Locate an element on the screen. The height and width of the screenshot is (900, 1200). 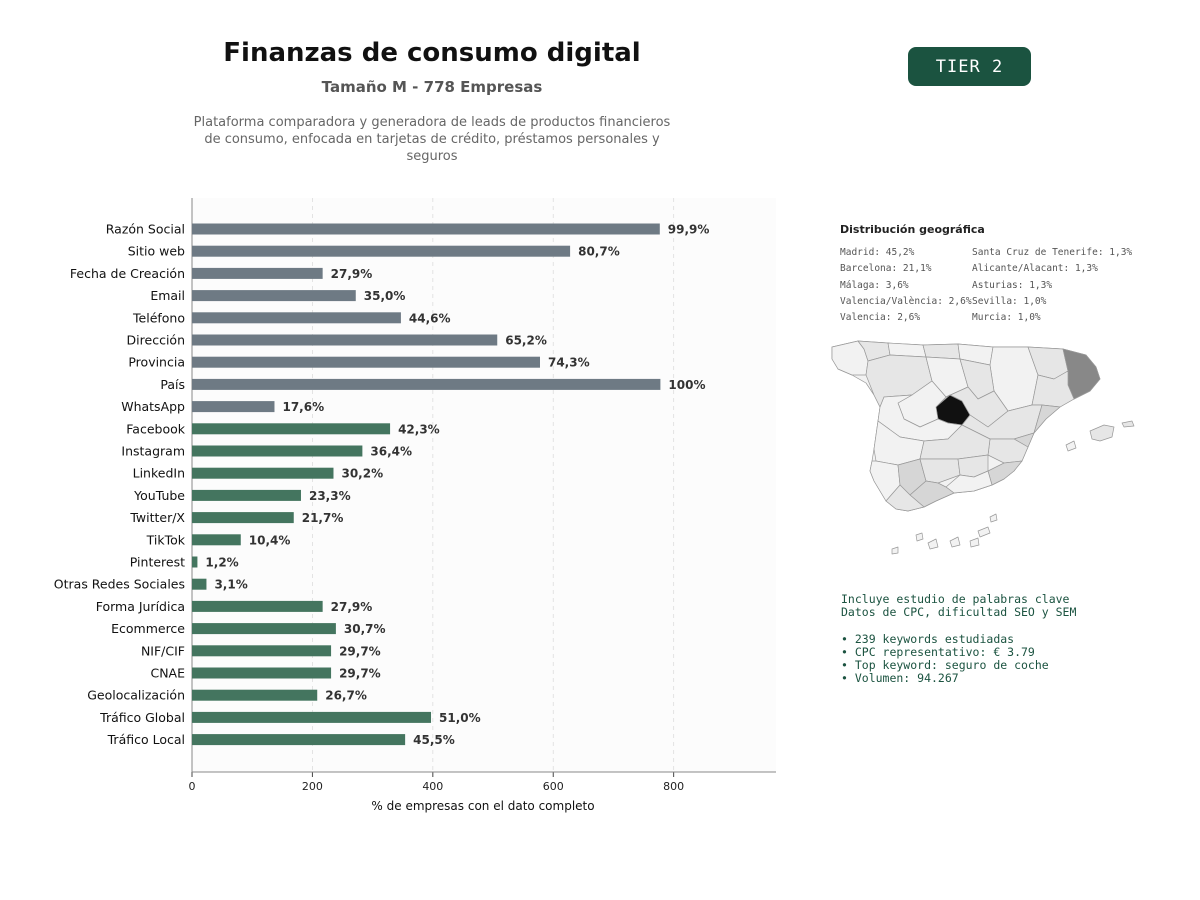
keyword-bullet: • CPC representativo: € 3.79 is located at coordinates (938, 651).